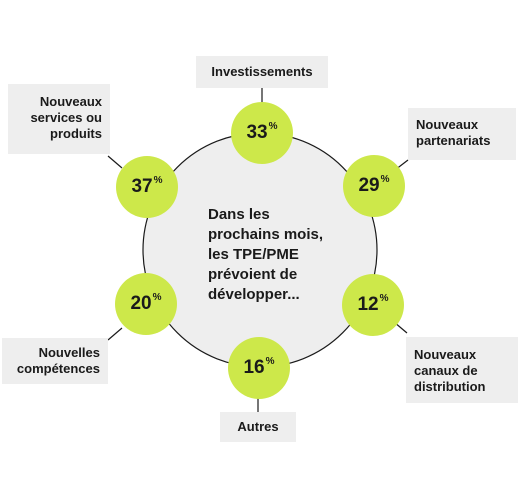 This screenshot has width=520, height=492. What do you see at coordinates (262, 72) in the screenshot?
I see `label-investissements: Investissements` at bounding box center [262, 72].